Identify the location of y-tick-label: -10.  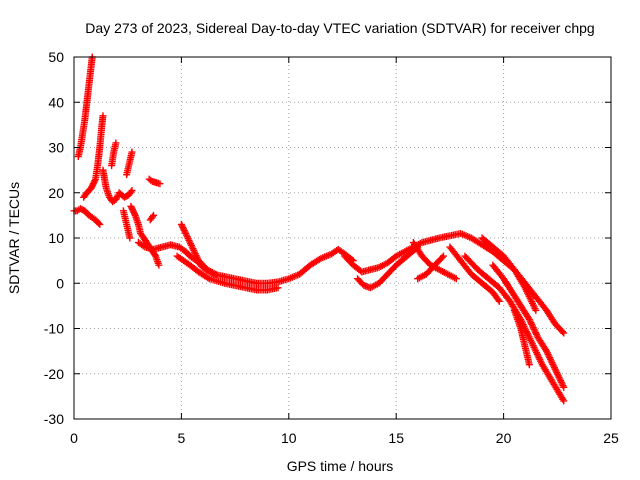
(54, 329).